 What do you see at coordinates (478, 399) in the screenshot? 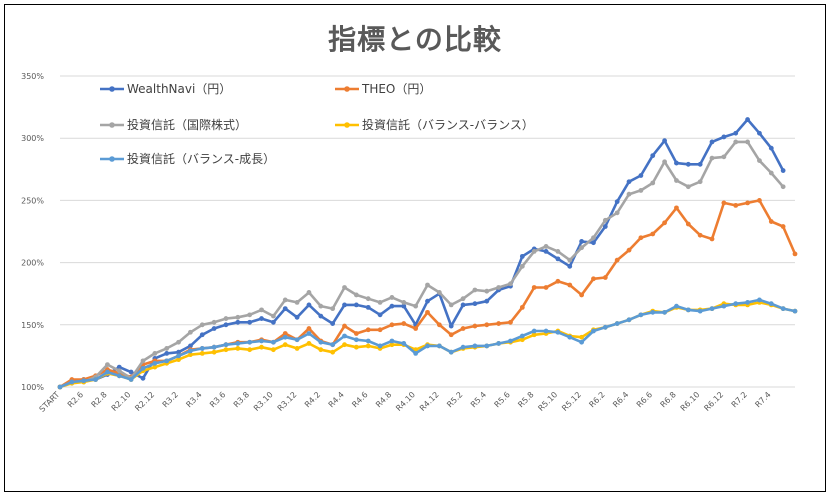
I see `x-tick-label: R5.4` at bounding box center [478, 399].